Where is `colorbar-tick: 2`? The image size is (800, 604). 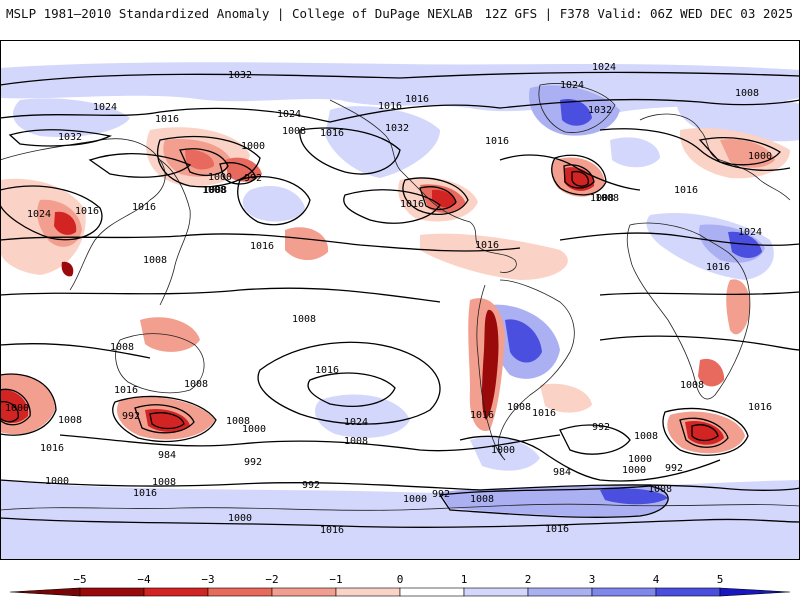 colorbar-tick: 2 is located at coordinates (528, 579).